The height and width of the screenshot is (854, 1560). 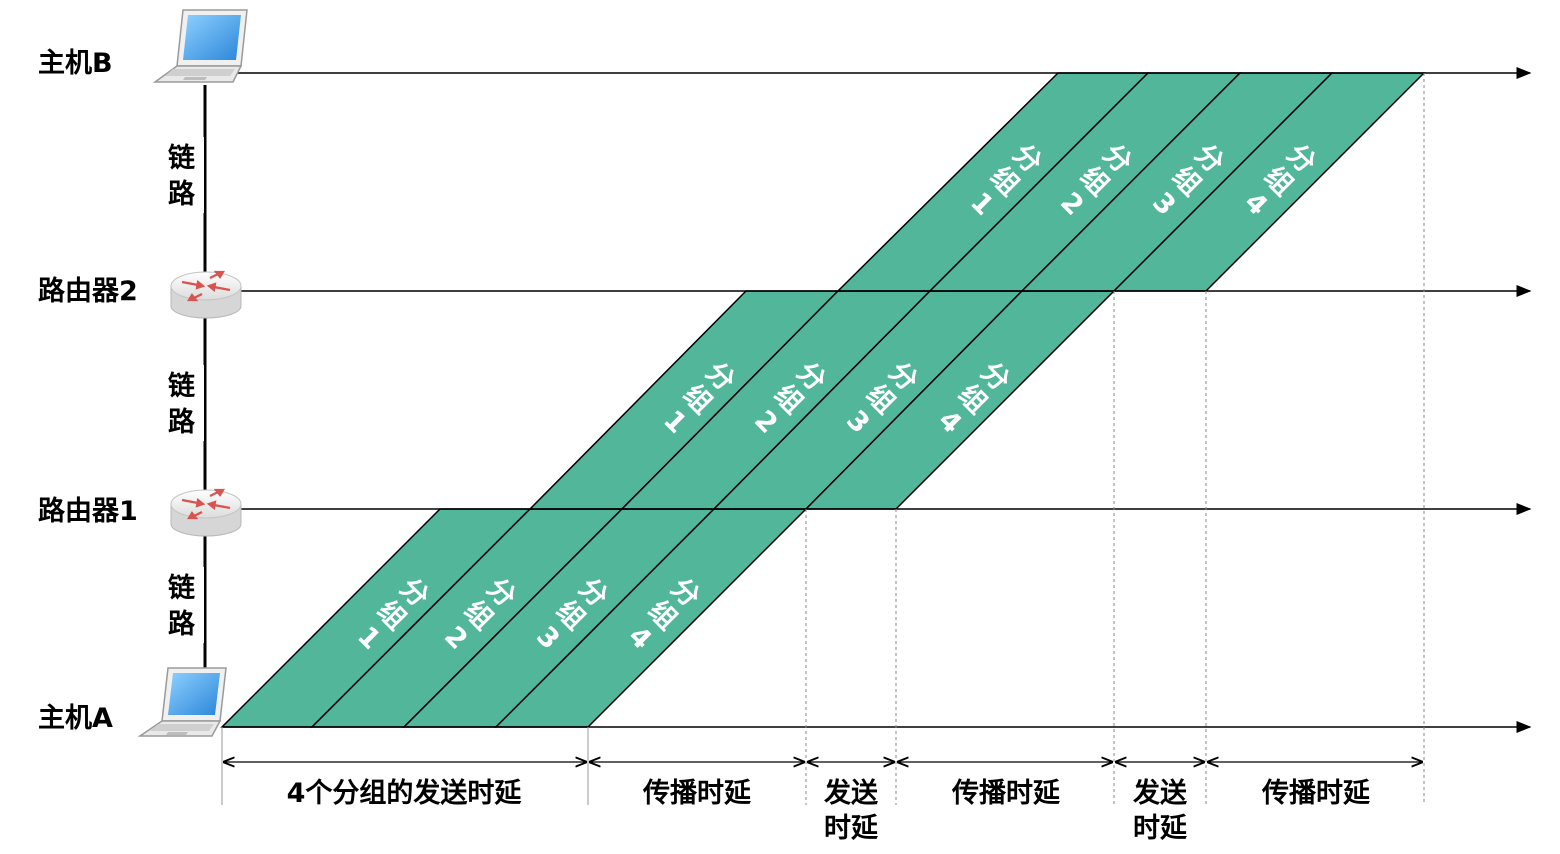 What do you see at coordinates (829, 810) in the screenshot?
I see `delay-labels: 4个分组的发送时延 传播时延 发送 时延 传播时延 发送 时延 传播时延` at bounding box center [829, 810].